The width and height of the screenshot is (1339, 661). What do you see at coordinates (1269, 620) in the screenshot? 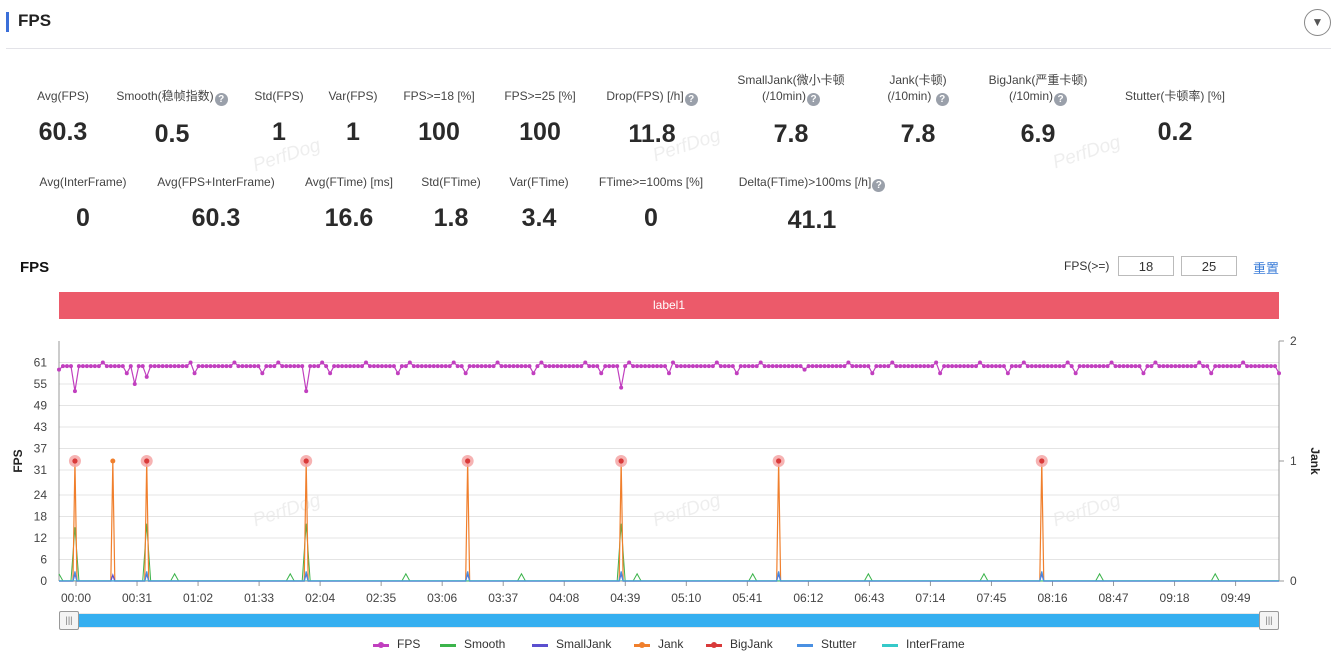
I see `slider-right-handle: |||` at bounding box center [1269, 620].